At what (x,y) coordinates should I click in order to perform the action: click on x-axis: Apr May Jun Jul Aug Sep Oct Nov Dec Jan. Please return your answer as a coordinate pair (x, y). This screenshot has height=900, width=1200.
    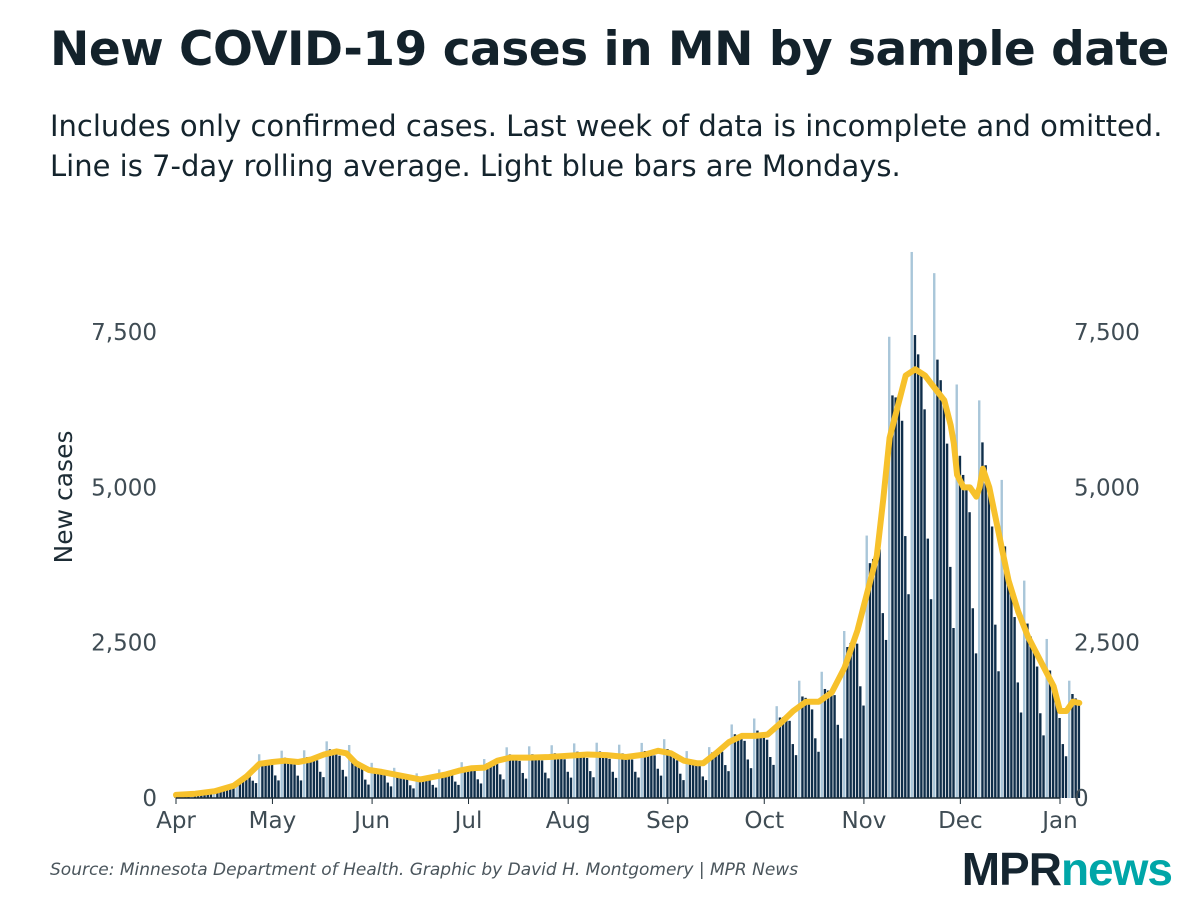
    Looking at the image, I should click on (617, 816).